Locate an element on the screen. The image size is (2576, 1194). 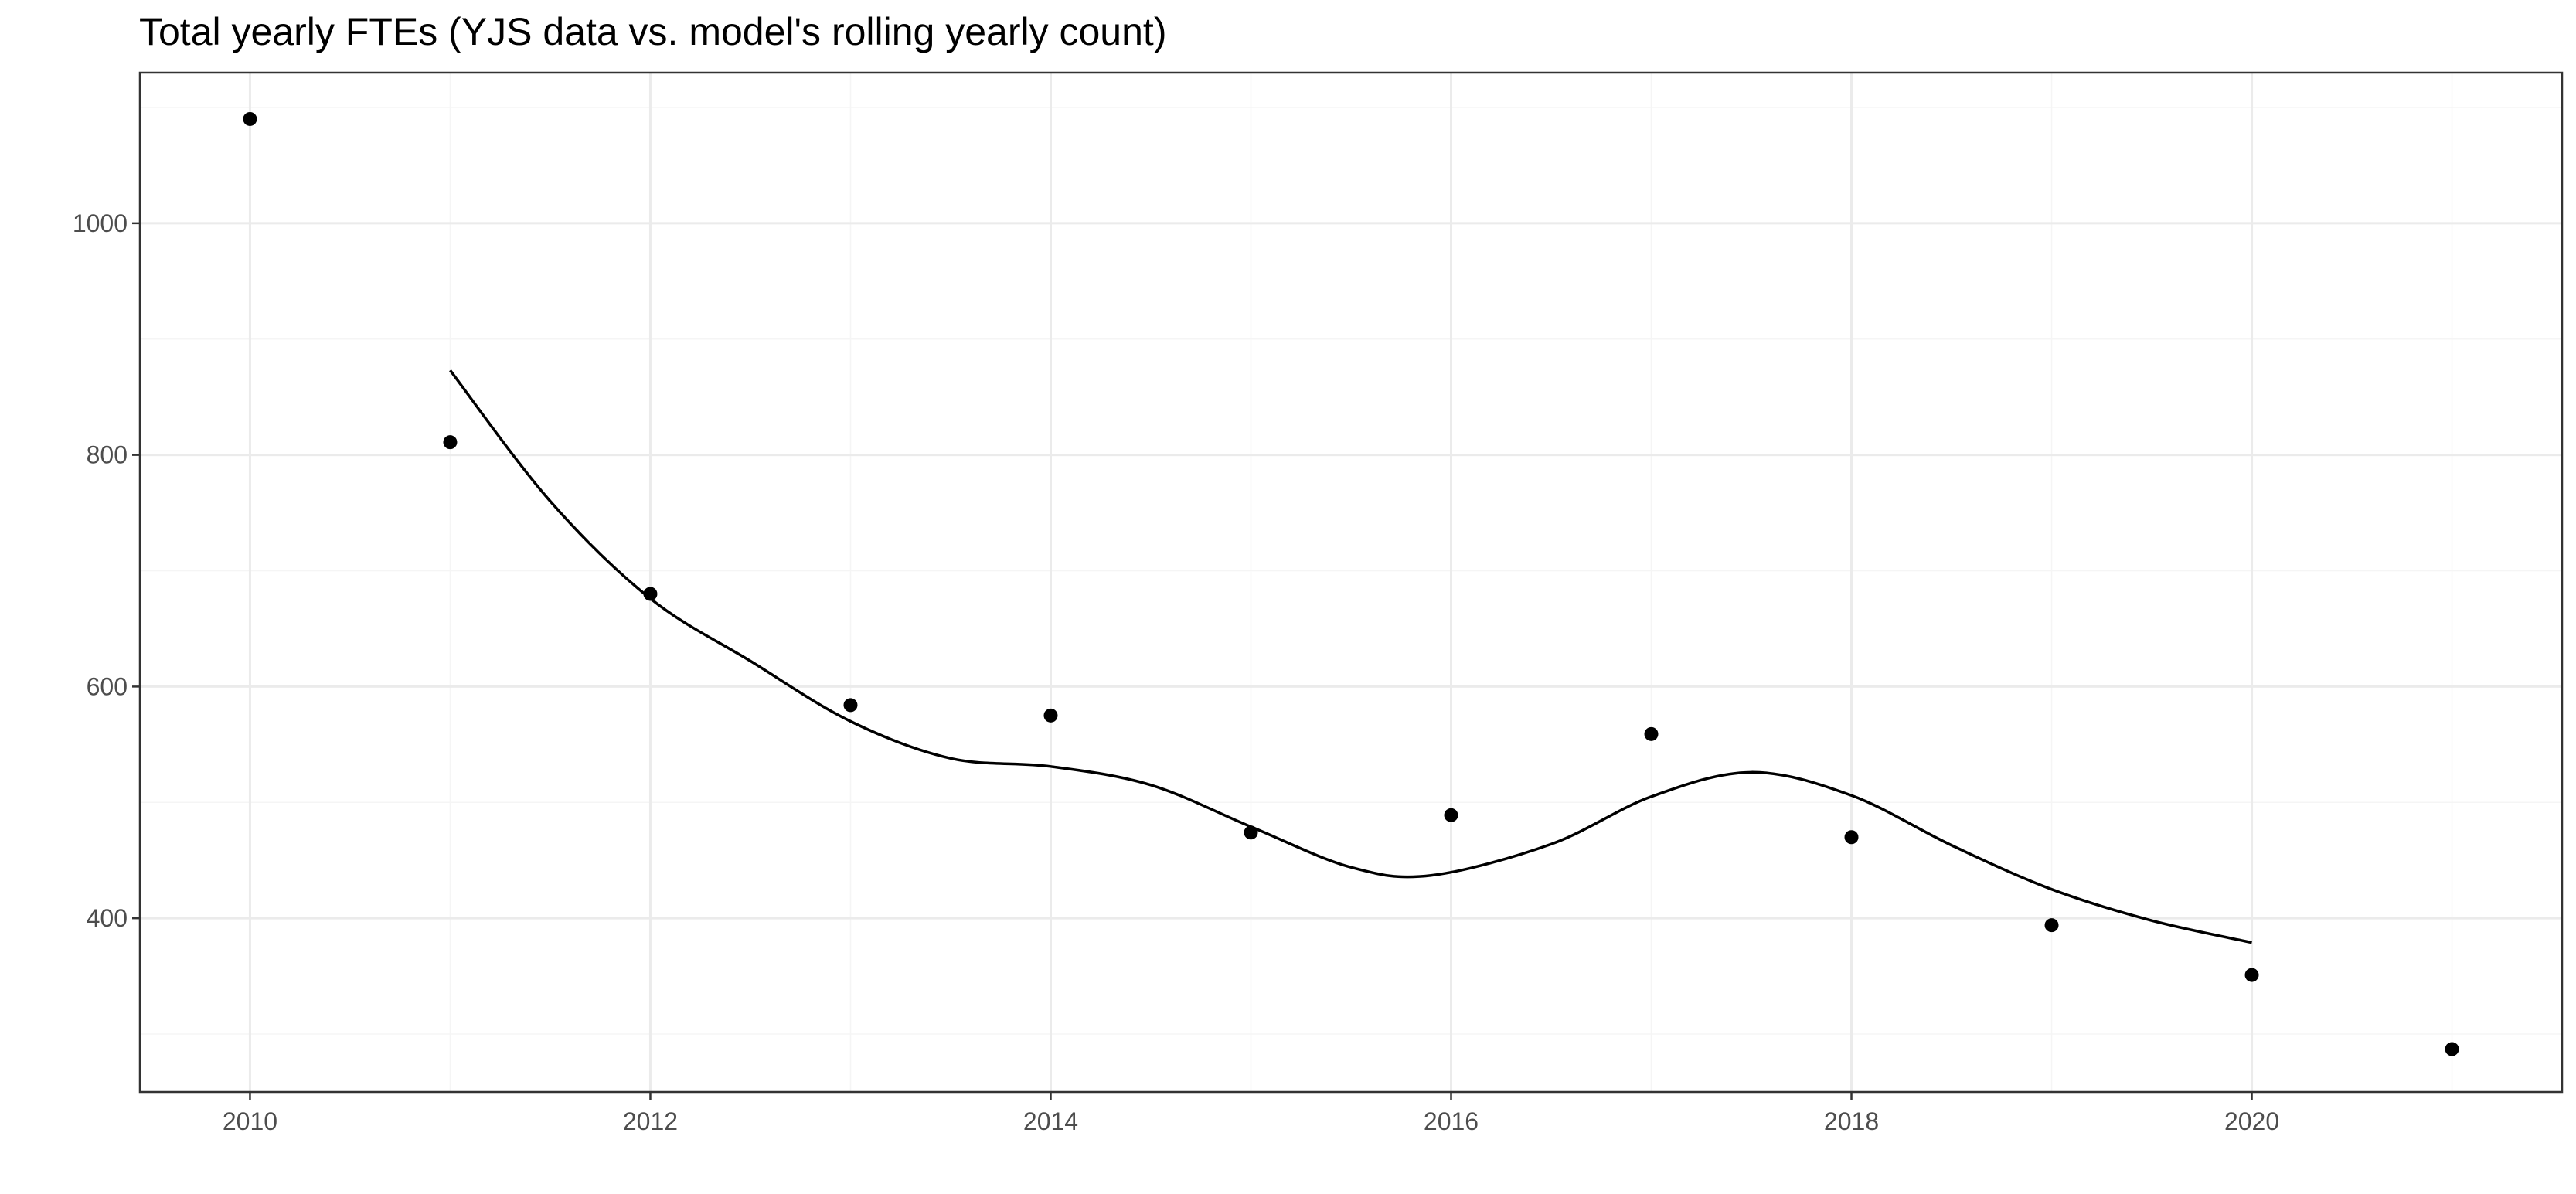
data-point-2014 is located at coordinates (1050, 716).